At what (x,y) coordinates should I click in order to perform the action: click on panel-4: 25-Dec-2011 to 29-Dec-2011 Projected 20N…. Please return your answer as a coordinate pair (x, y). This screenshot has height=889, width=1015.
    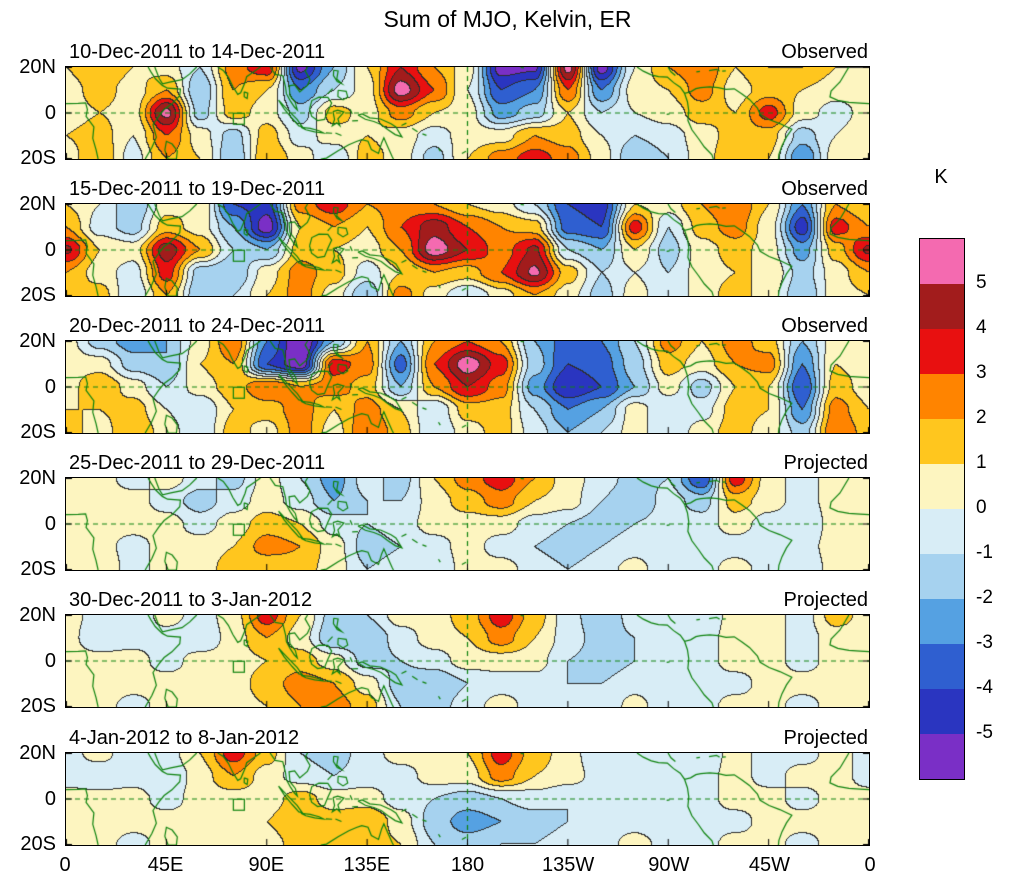
    Looking at the image, I should click on (444, 516).